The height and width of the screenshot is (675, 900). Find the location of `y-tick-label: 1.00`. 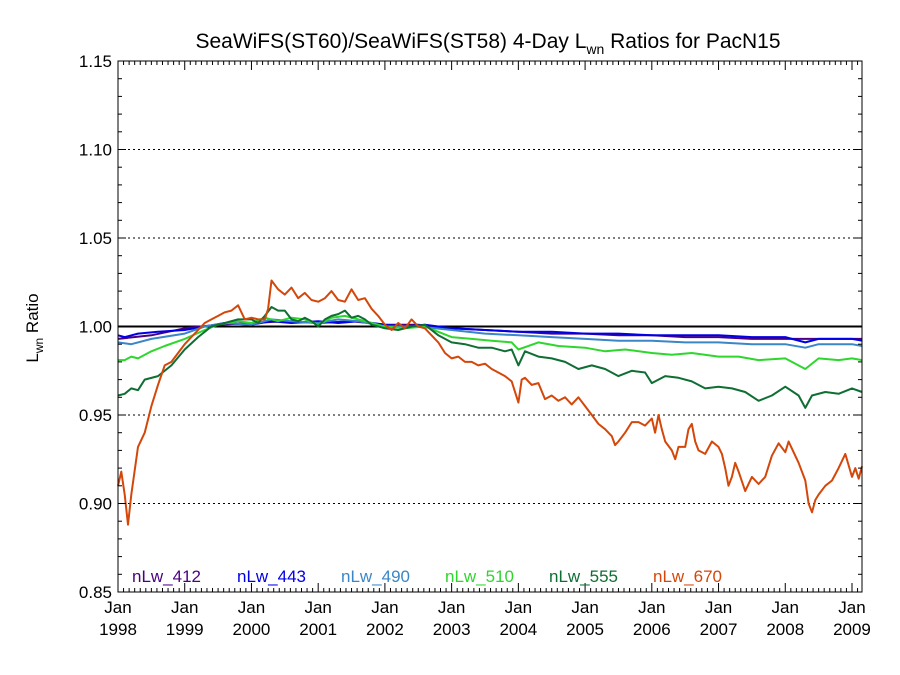

y-tick-label: 1.00 is located at coordinates (95, 327).